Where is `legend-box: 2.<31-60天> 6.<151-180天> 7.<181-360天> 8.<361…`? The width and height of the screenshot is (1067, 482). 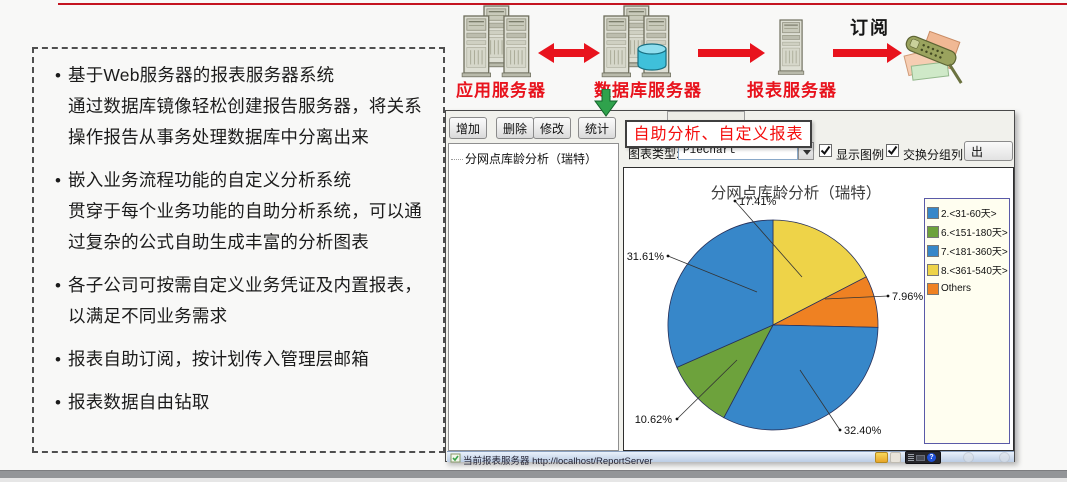 legend-box: 2.<31-60天> 6.<151-180天> 7.<181-360天> 8.<361… is located at coordinates (967, 321).